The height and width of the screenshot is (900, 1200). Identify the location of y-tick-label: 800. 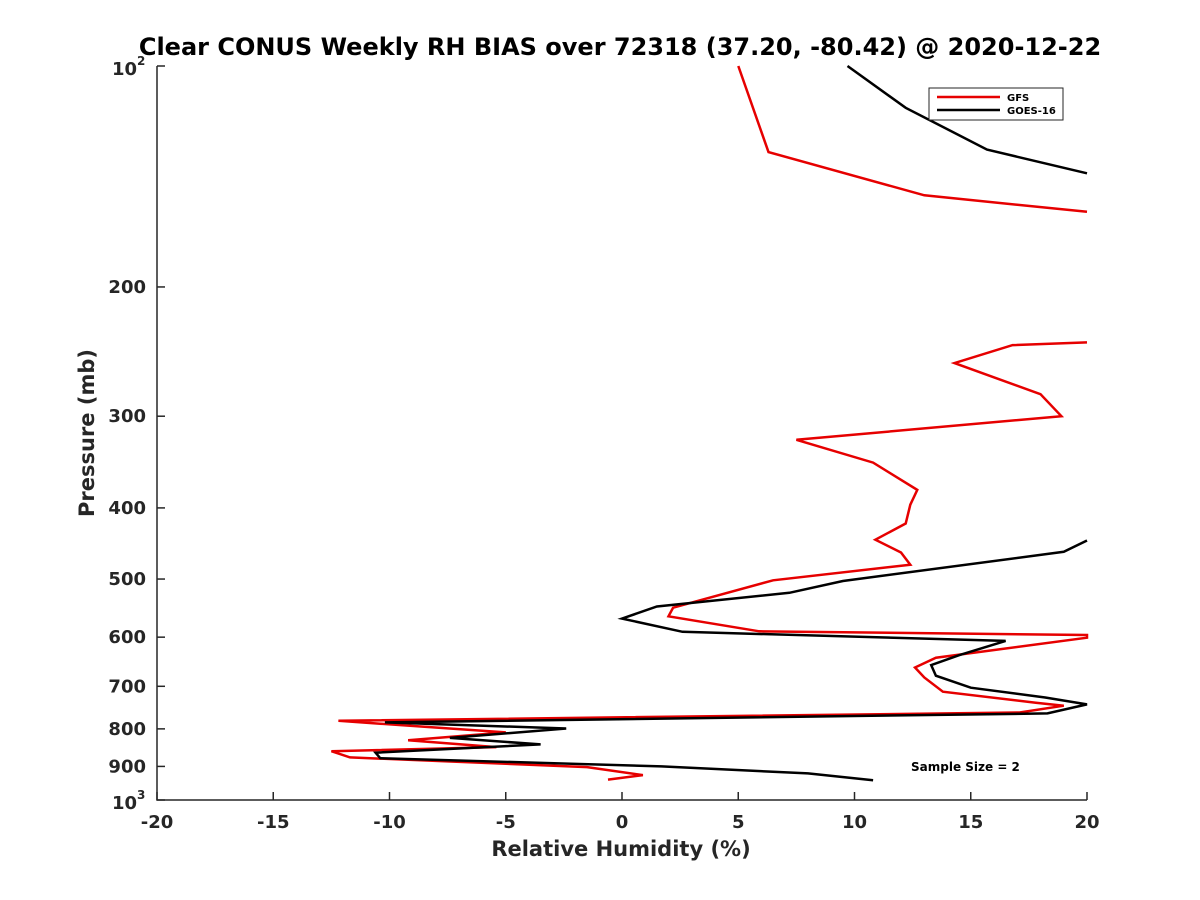
(127, 729).